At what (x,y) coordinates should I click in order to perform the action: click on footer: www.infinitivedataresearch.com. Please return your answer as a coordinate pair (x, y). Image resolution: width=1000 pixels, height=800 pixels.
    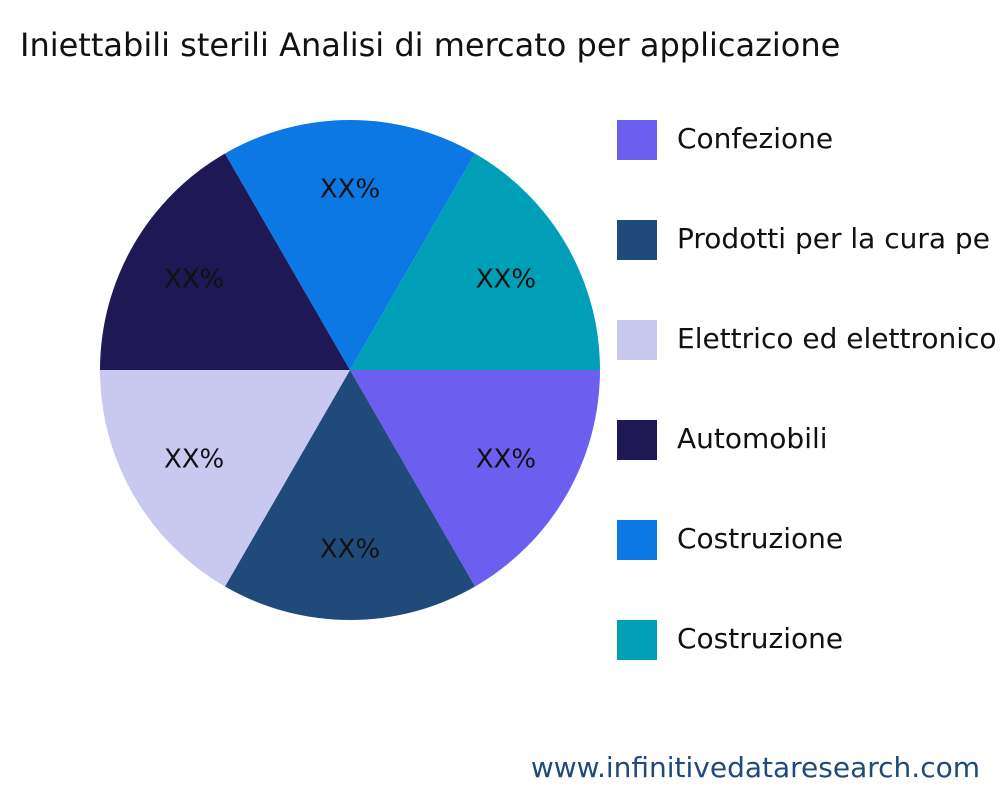
    Looking at the image, I should click on (755, 767).